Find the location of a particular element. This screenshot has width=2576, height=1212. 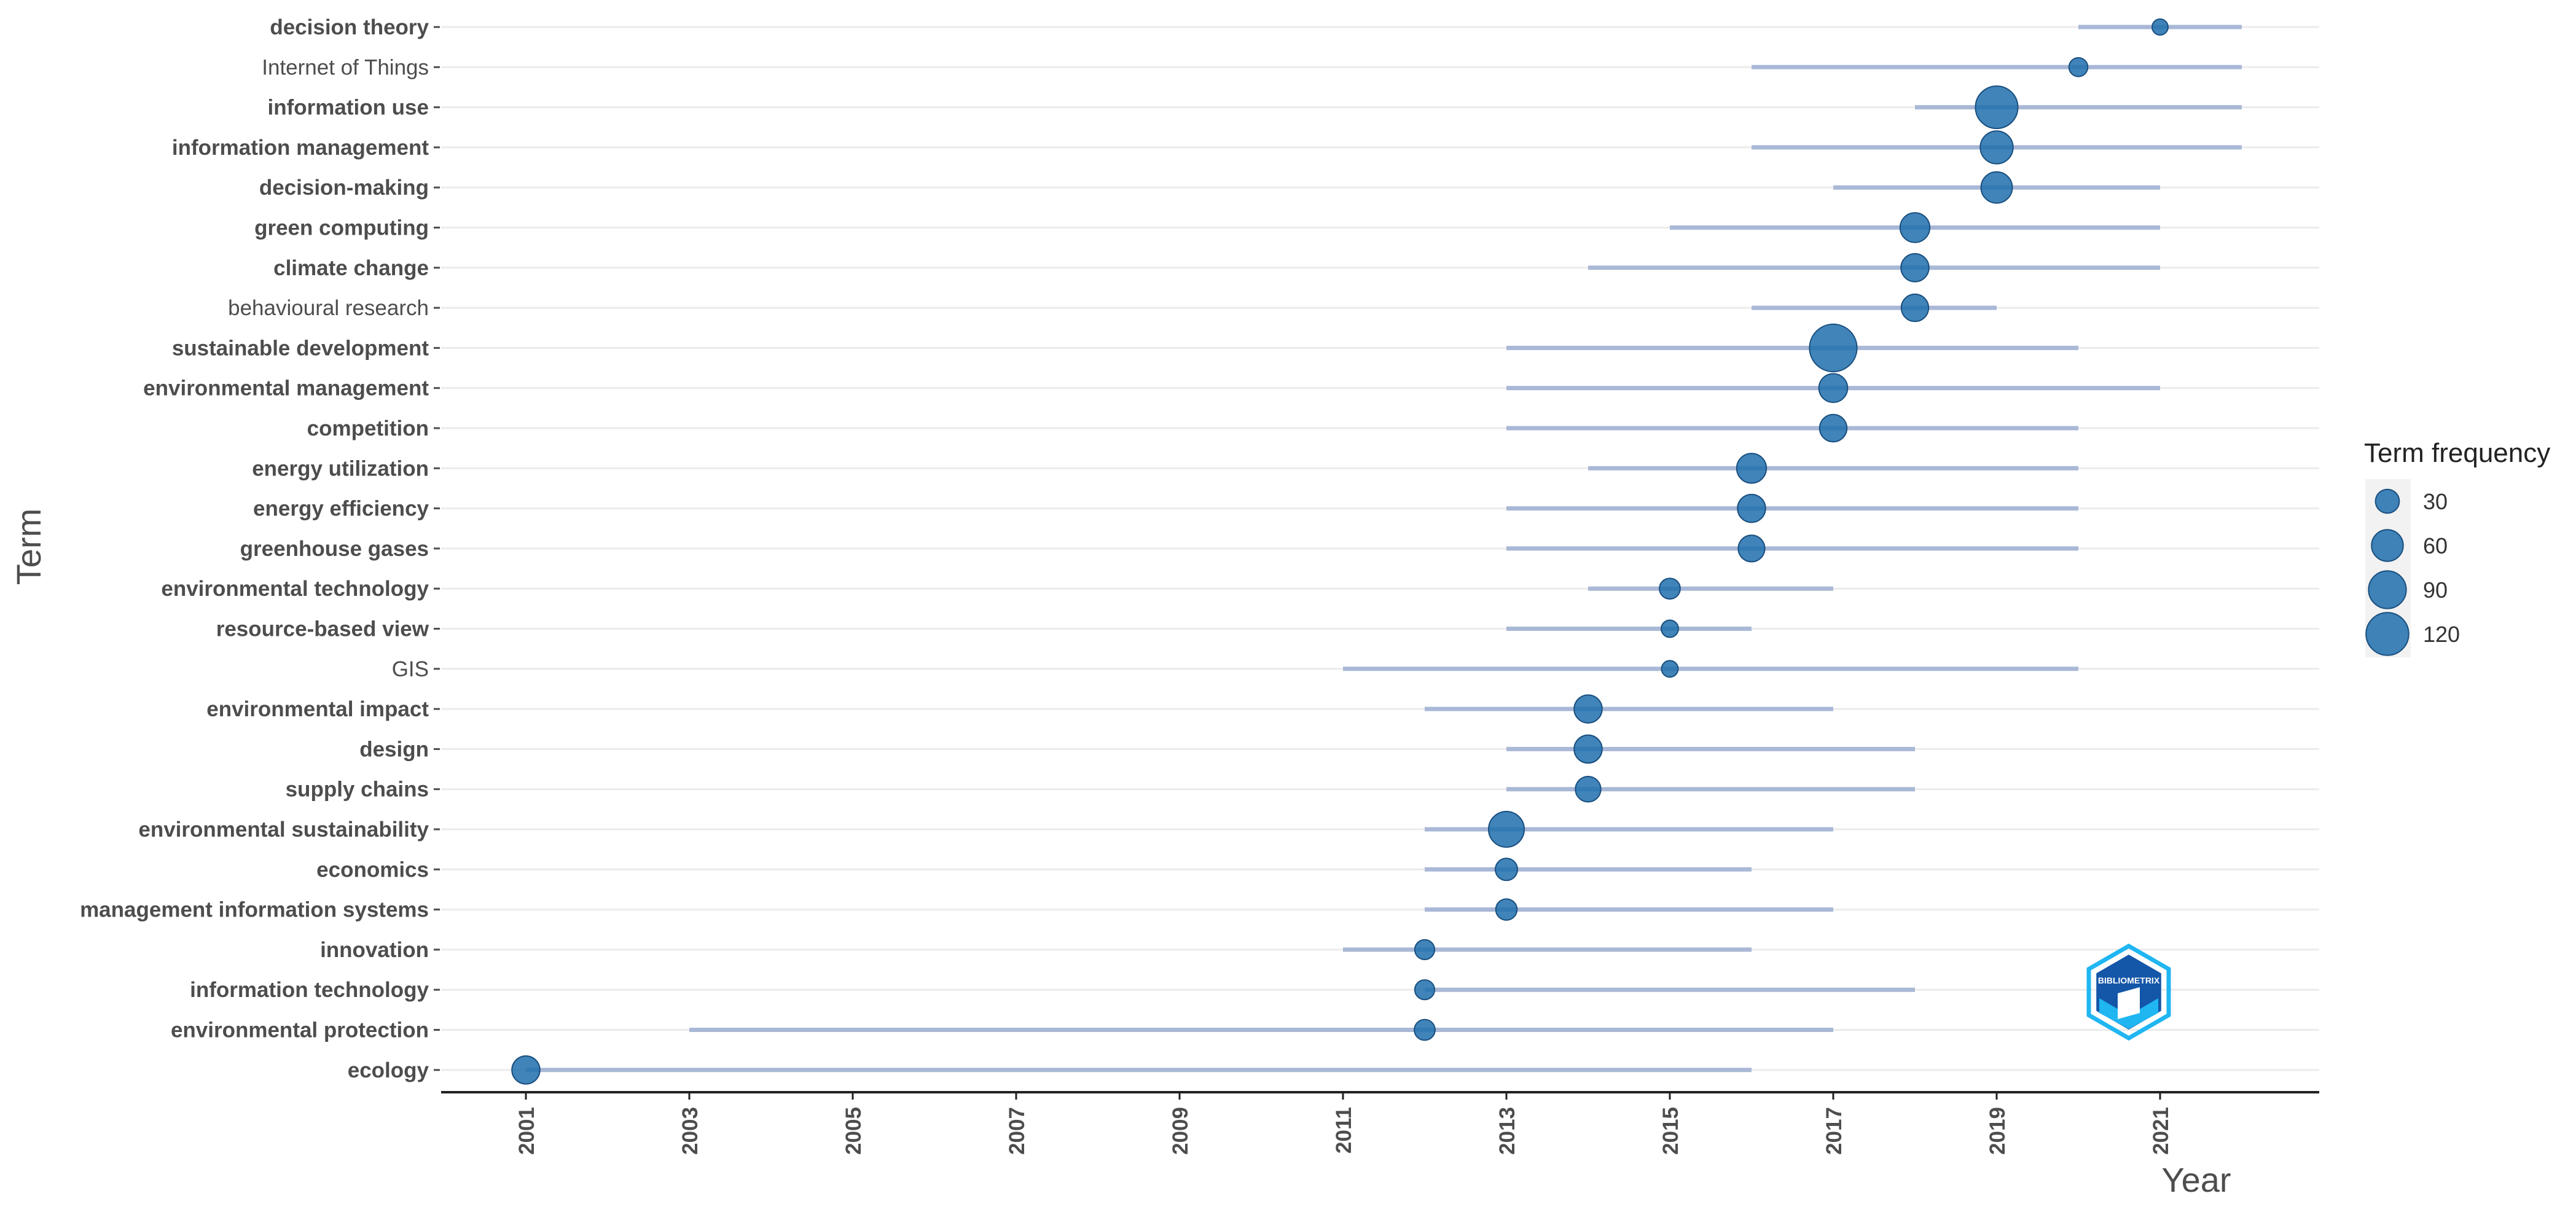

x-tick-label: 2011 is located at coordinates (1344, 1130).